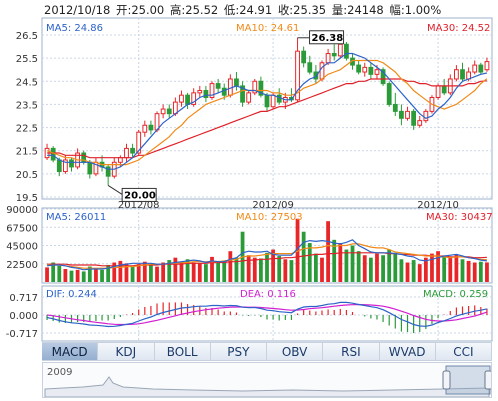  What do you see at coordinates (407, 351) in the screenshot?
I see `tab-wvad: WVAD` at bounding box center [407, 351].